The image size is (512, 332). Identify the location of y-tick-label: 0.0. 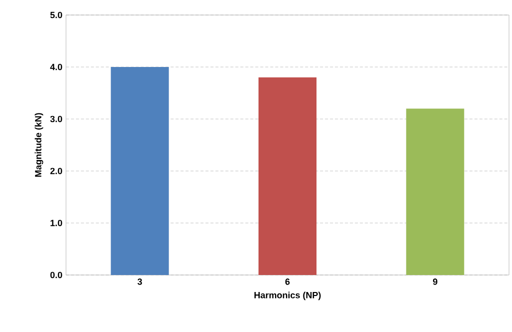
(56, 275).